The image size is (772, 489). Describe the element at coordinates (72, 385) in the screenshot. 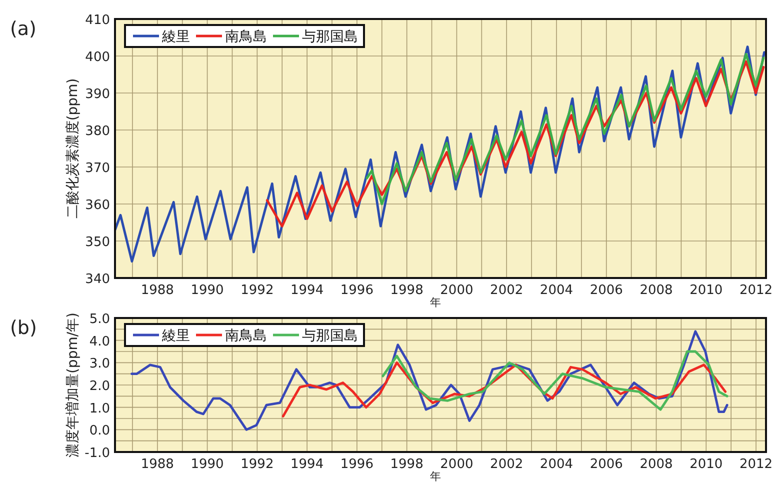

I see `y-axis-title: 濃度年増加量(ppm/年)` at that location.